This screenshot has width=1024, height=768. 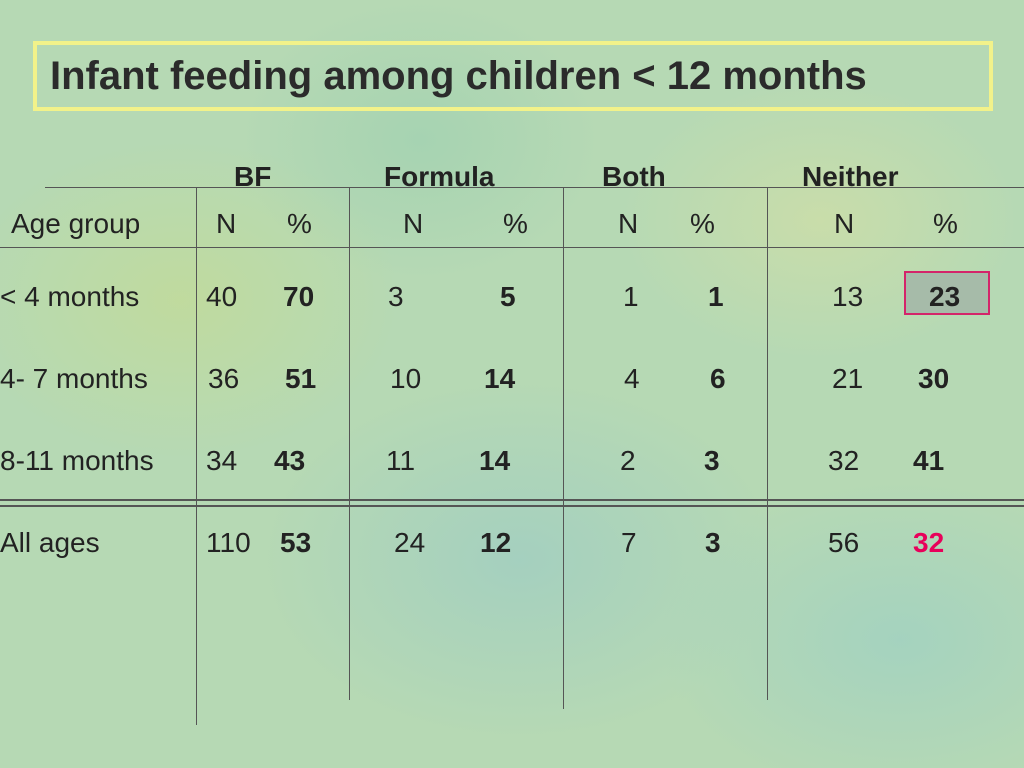 What do you see at coordinates (224, 378) in the screenshot?
I see `cell-bf-n: 36` at bounding box center [224, 378].